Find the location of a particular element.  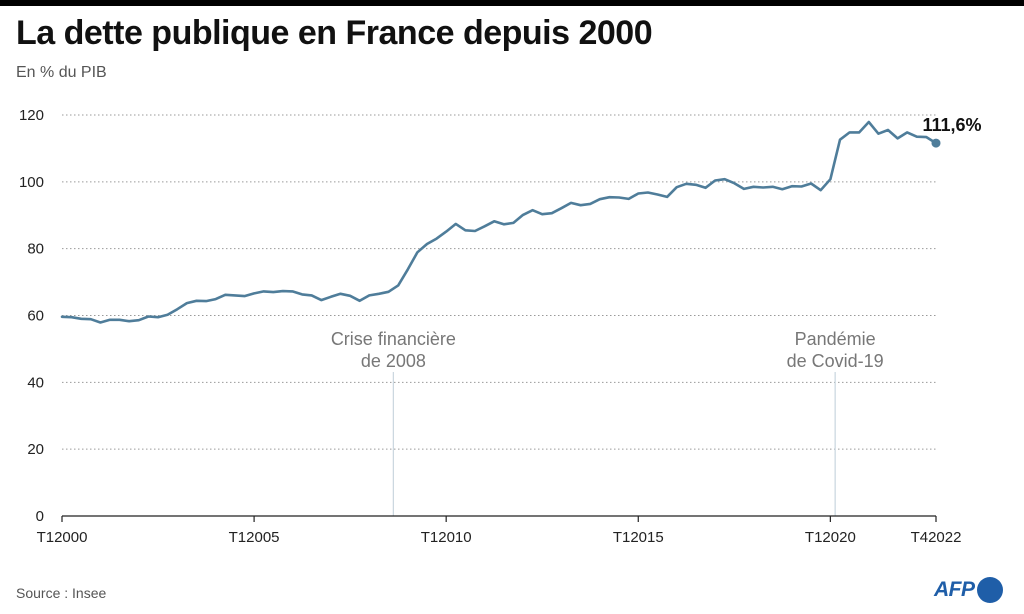

x-tick-label: T12020 is located at coordinates (830, 537).